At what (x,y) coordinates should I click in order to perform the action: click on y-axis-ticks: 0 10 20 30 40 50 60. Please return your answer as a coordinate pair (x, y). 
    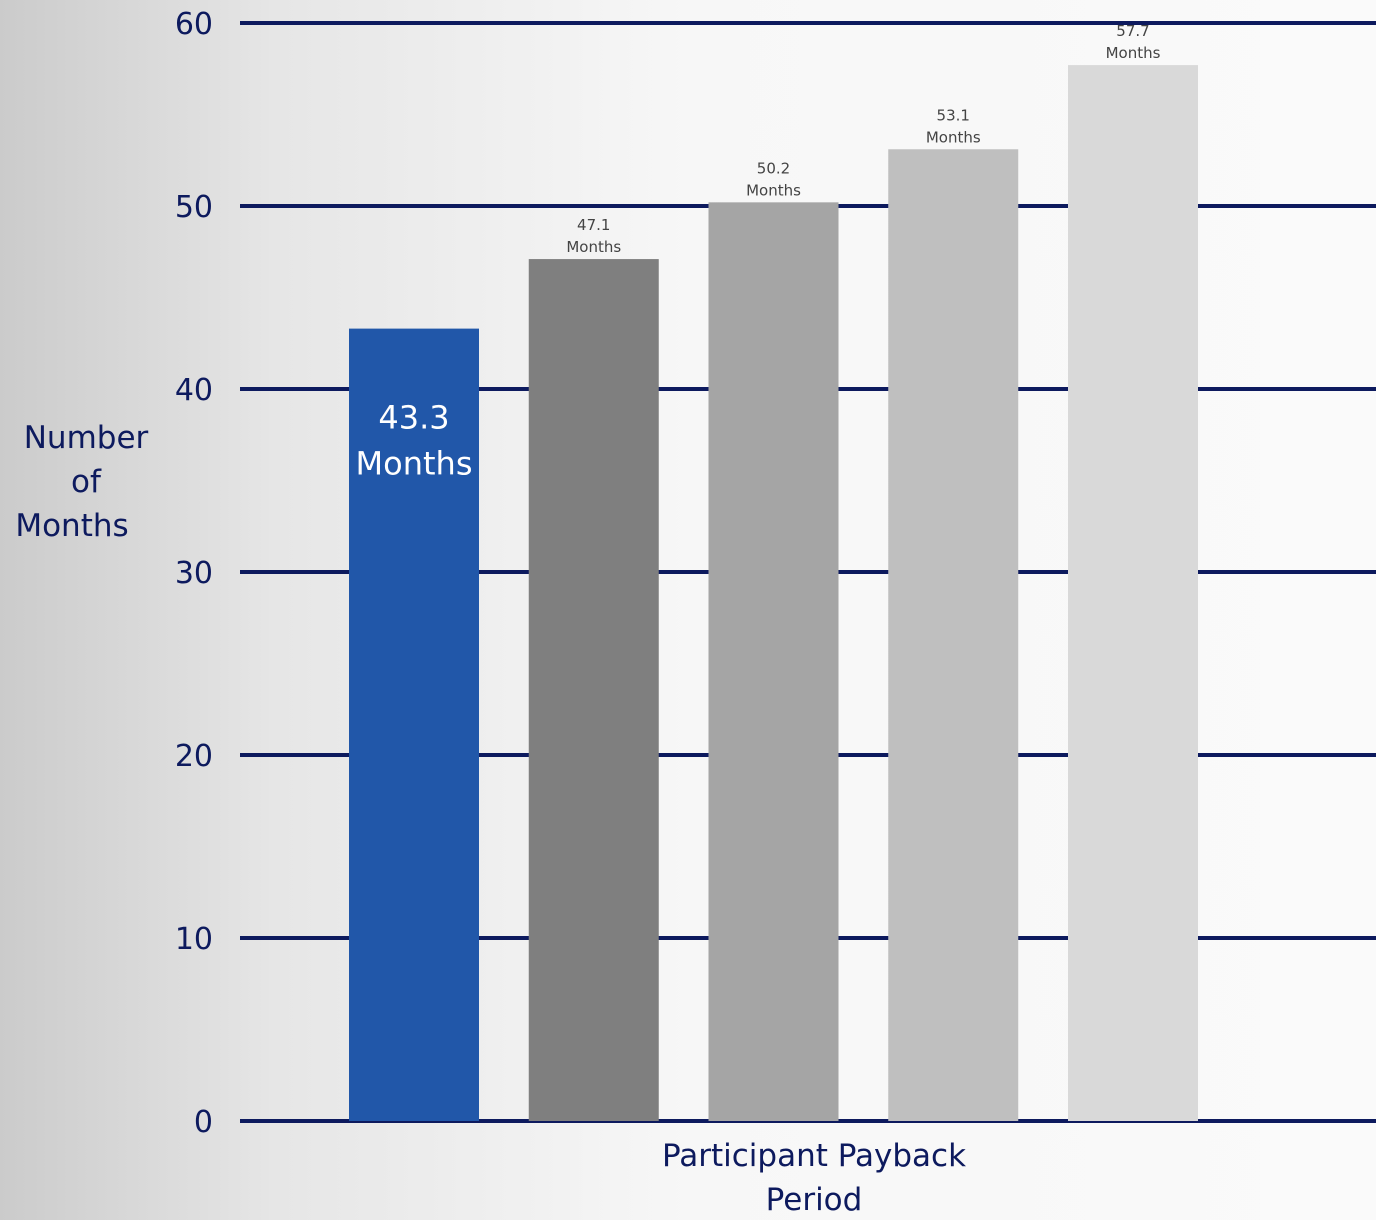
    Looking at the image, I should click on (194, 573).